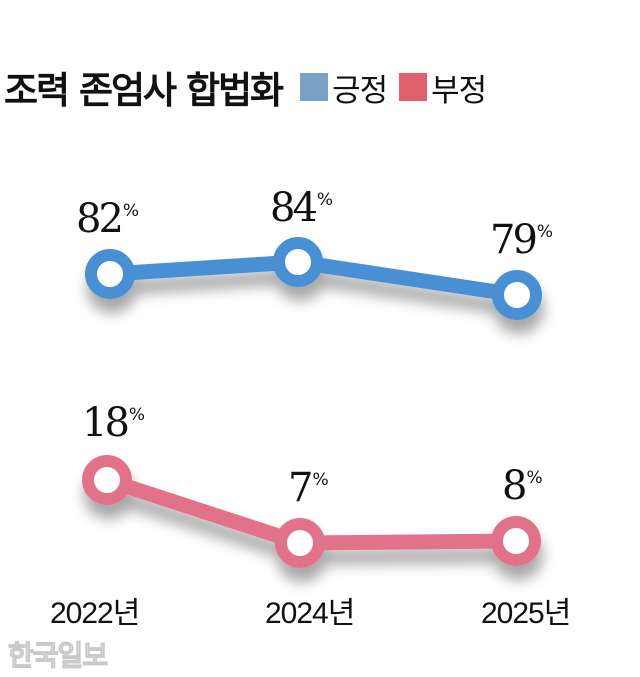 This screenshot has width=640, height=677. I want to click on value-text: 7, so click(301, 488).